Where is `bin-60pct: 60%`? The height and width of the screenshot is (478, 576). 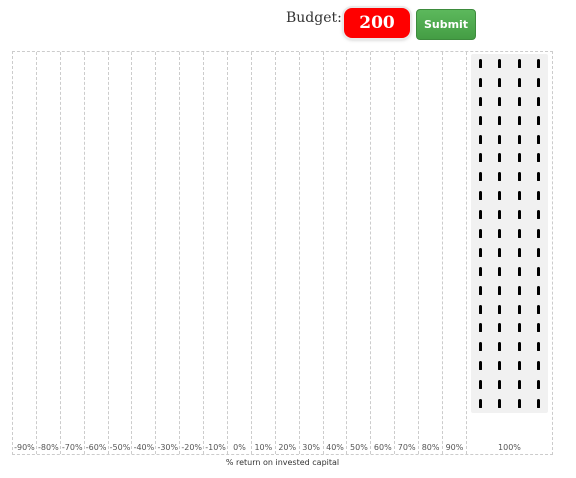
bin-60pct: 60% is located at coordinates (383, 253).